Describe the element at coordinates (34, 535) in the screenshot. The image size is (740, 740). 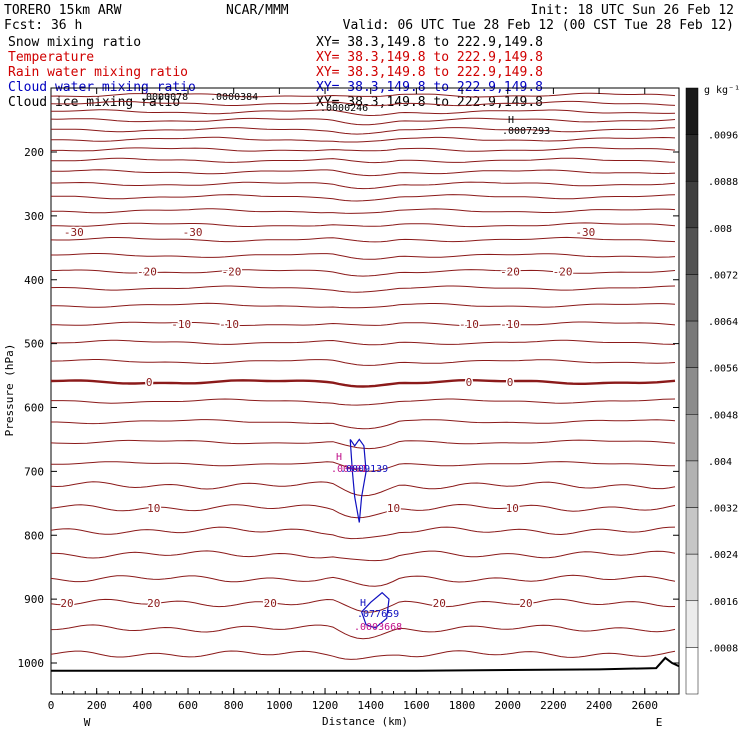
I see `y-tick-label: 800` at that location.